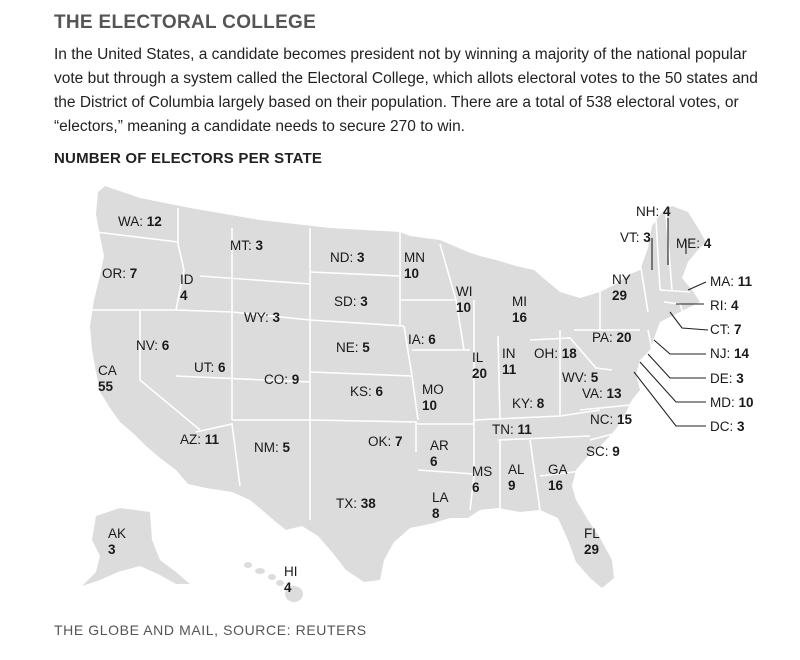  What do you see at coordinates (262, 317) in the screenshot?
I see `state-label-wy: WY: 3` at bounding box center [262, 317].